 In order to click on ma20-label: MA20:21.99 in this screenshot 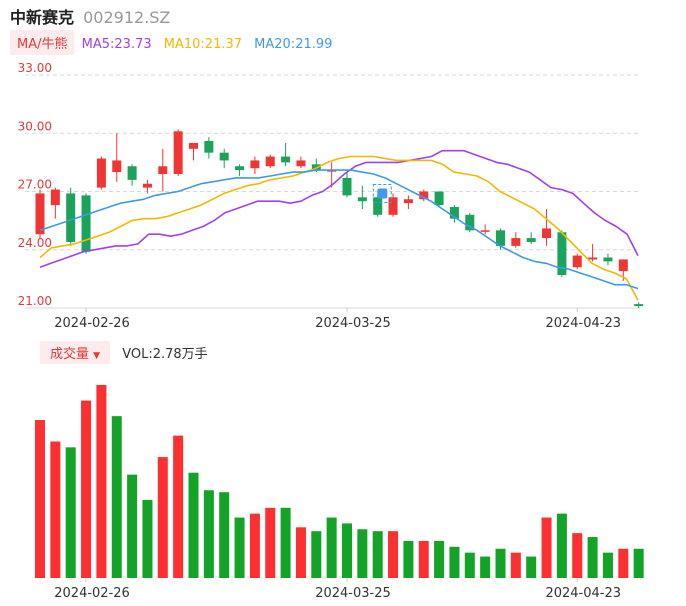, I will do `click(293, 44)`.